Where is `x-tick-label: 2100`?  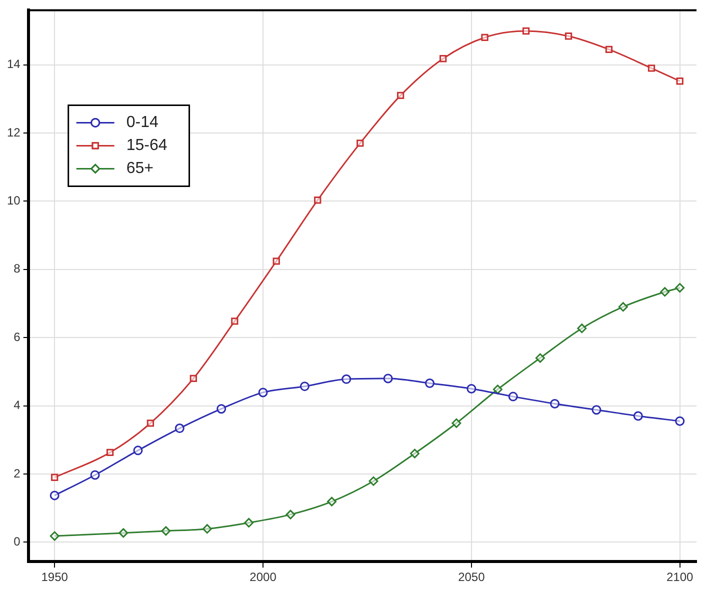 x-tick-label: 2100 is located at coordinates (680, 577).